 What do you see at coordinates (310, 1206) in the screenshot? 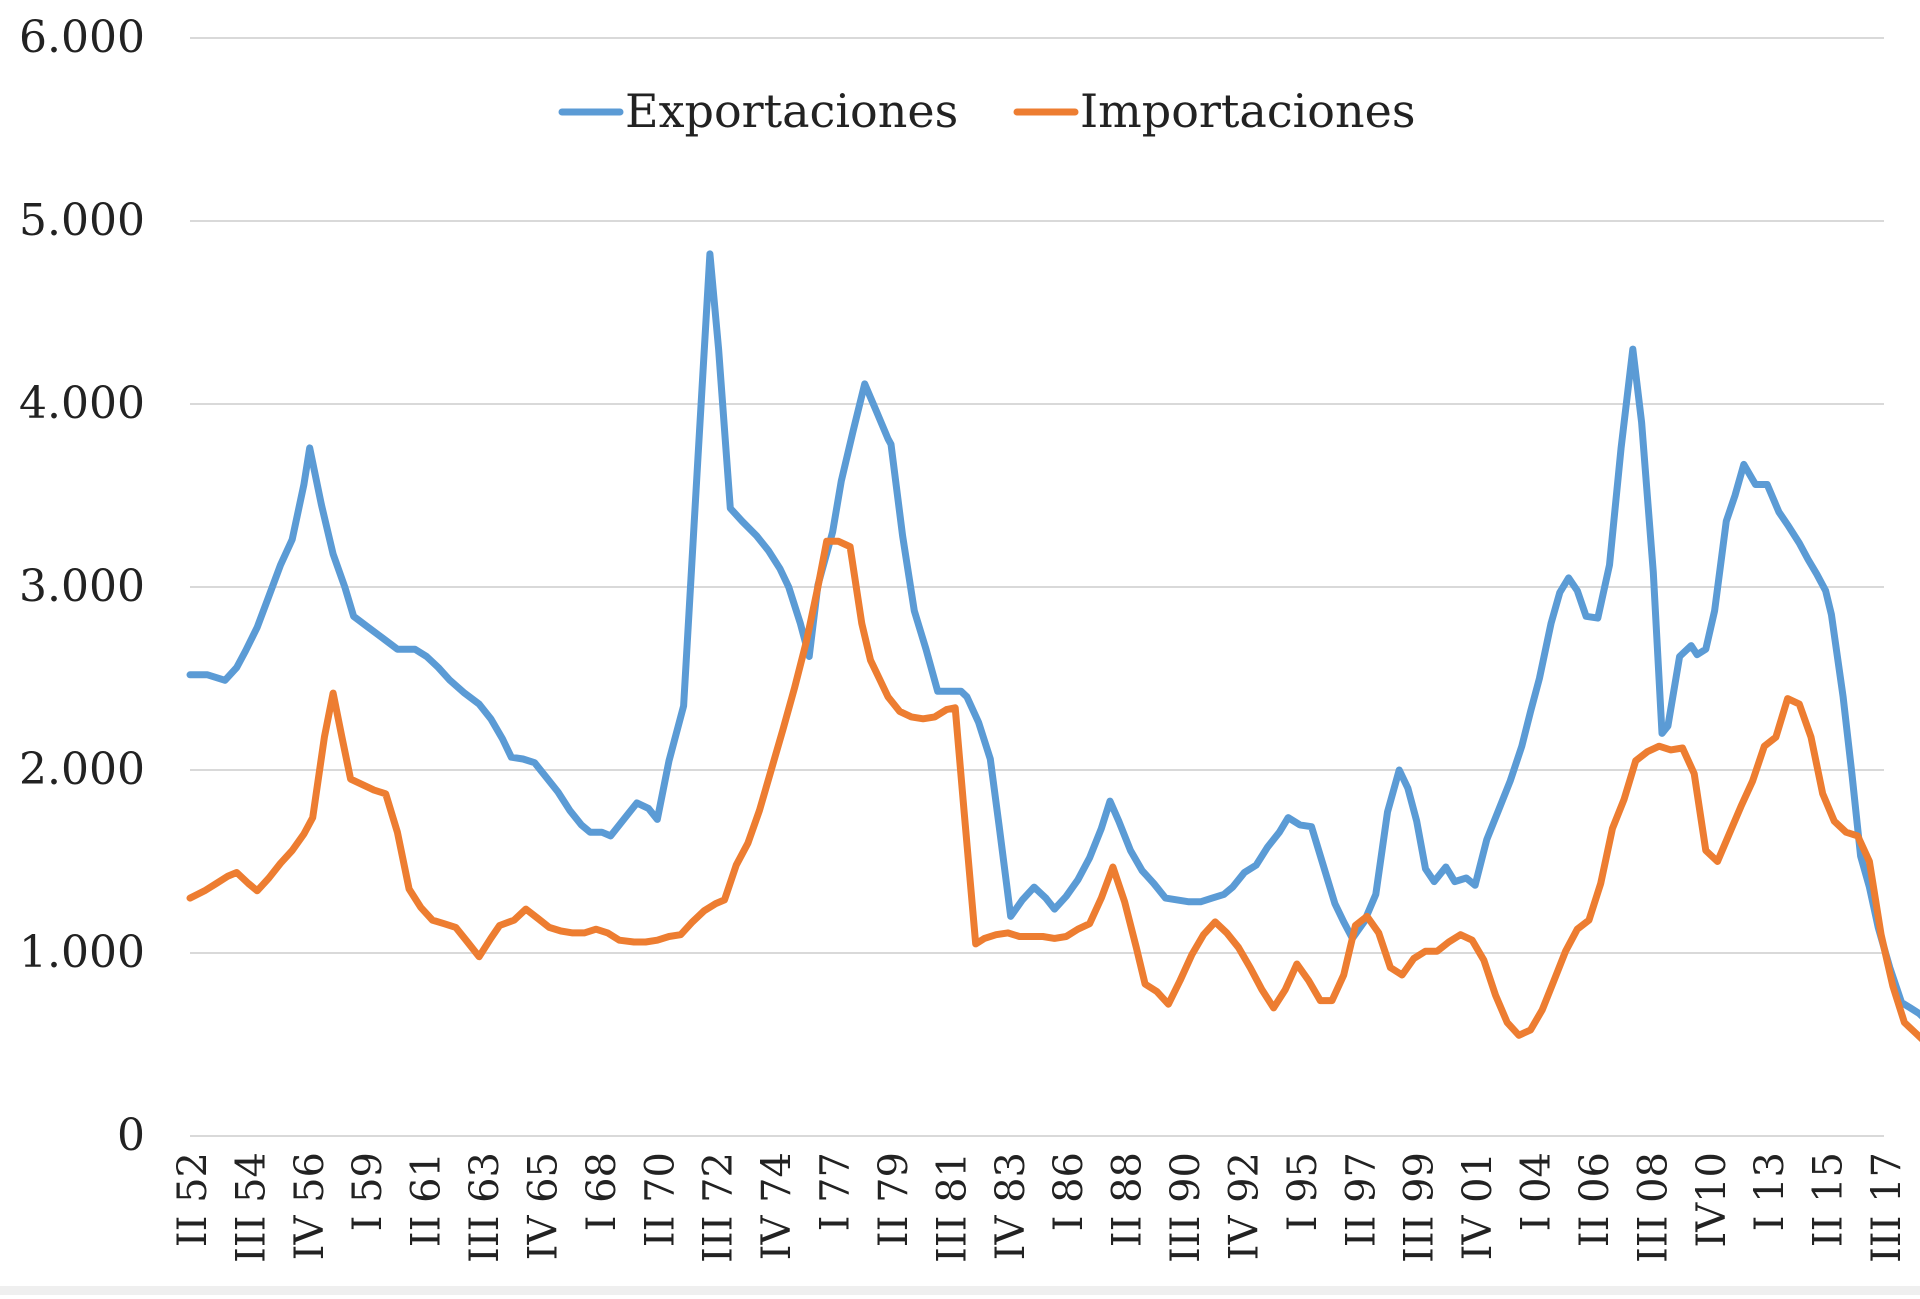
I see `x-tick-label: IV 56` at bounding box center [310, 1206].